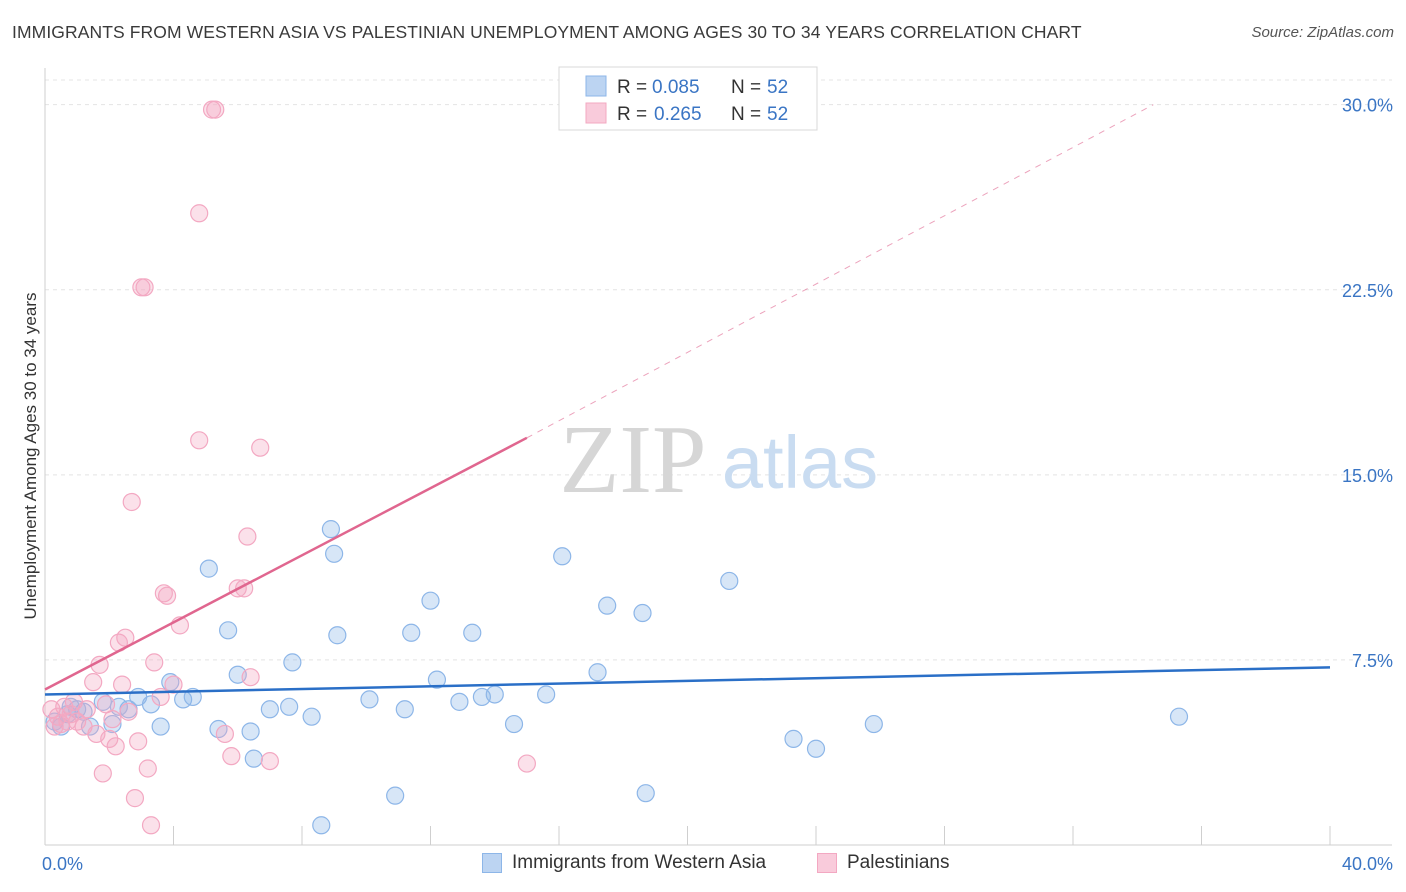 Image resolution: width=1406 pixels, height=892 pixels. I want to click on legend-swatch-blue, so click(596, 86).